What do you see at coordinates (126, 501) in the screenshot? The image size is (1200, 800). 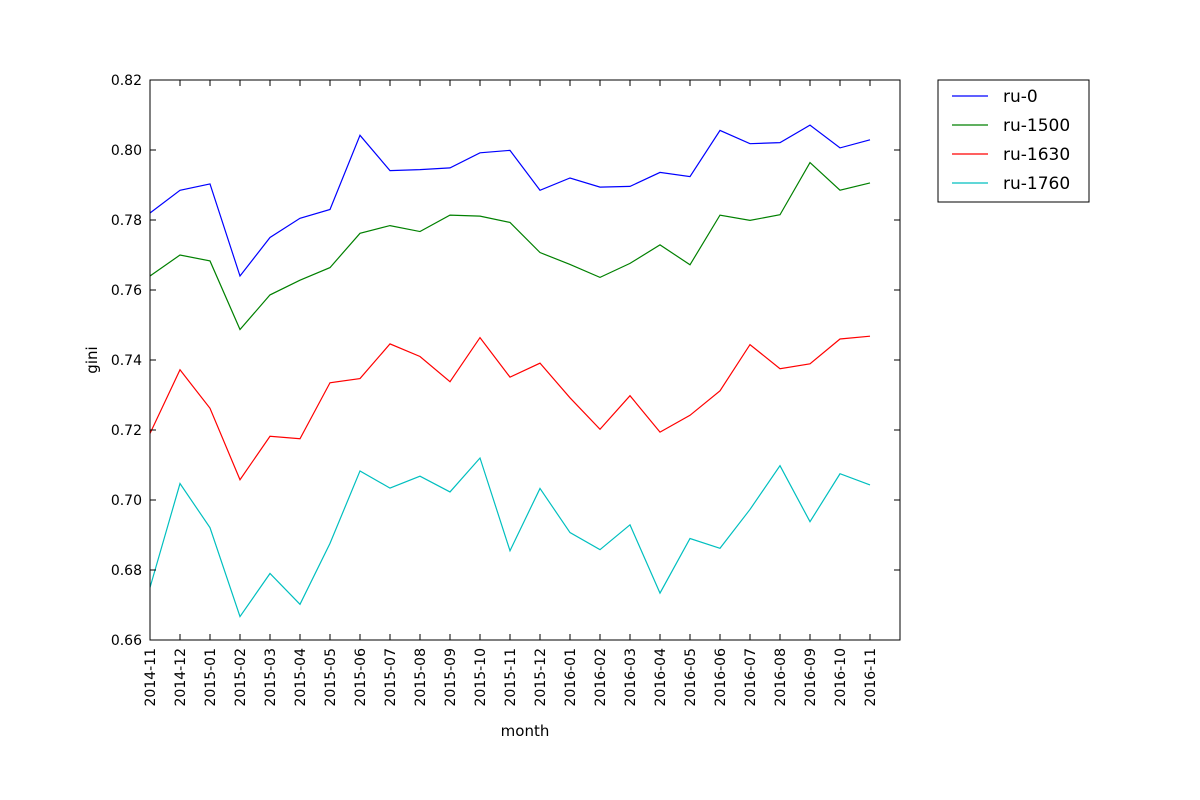 I see `y-tick-label: 0.70` at bounding box center [126, 501].